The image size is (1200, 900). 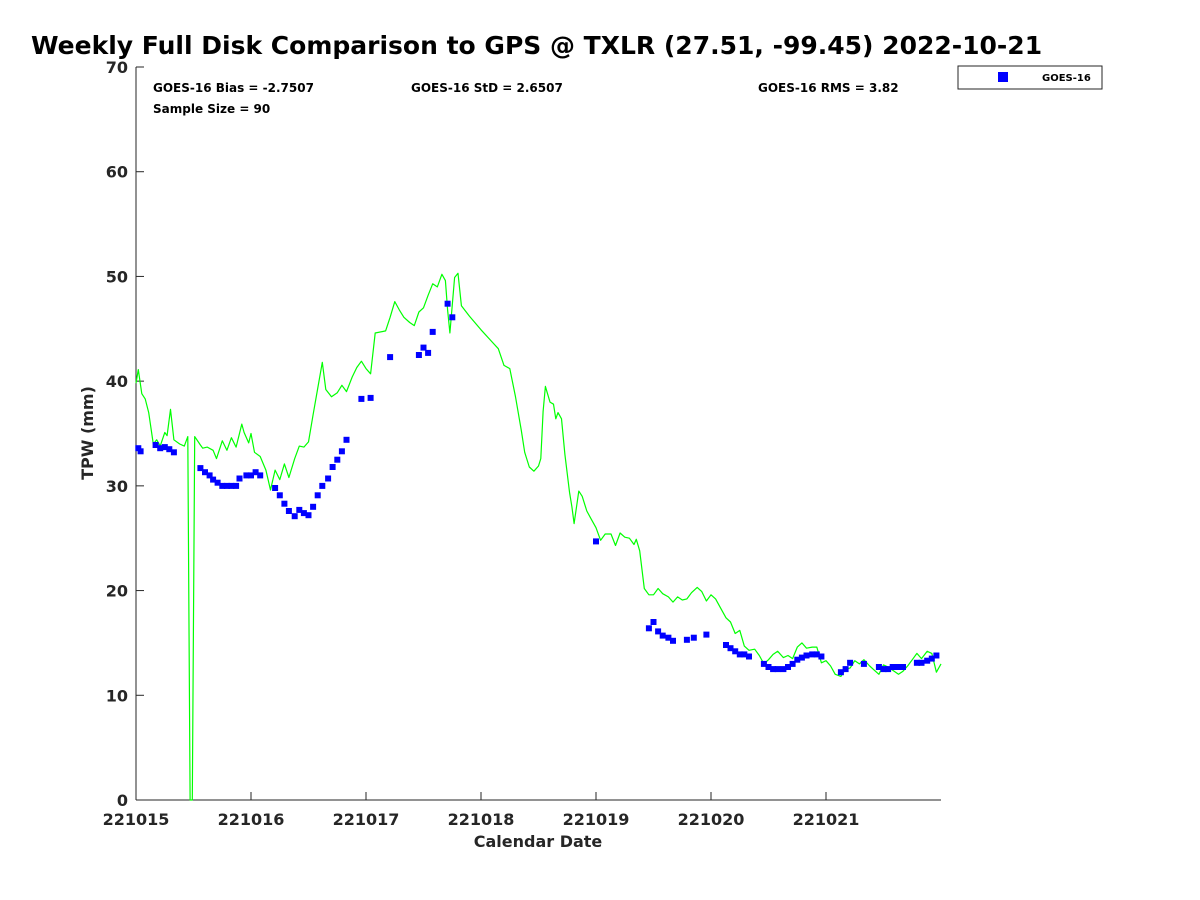 What do you see at coordinates (122, 800) in the screenshot?
I see `y-tick-label: 0` at bounding box center [122, 800].